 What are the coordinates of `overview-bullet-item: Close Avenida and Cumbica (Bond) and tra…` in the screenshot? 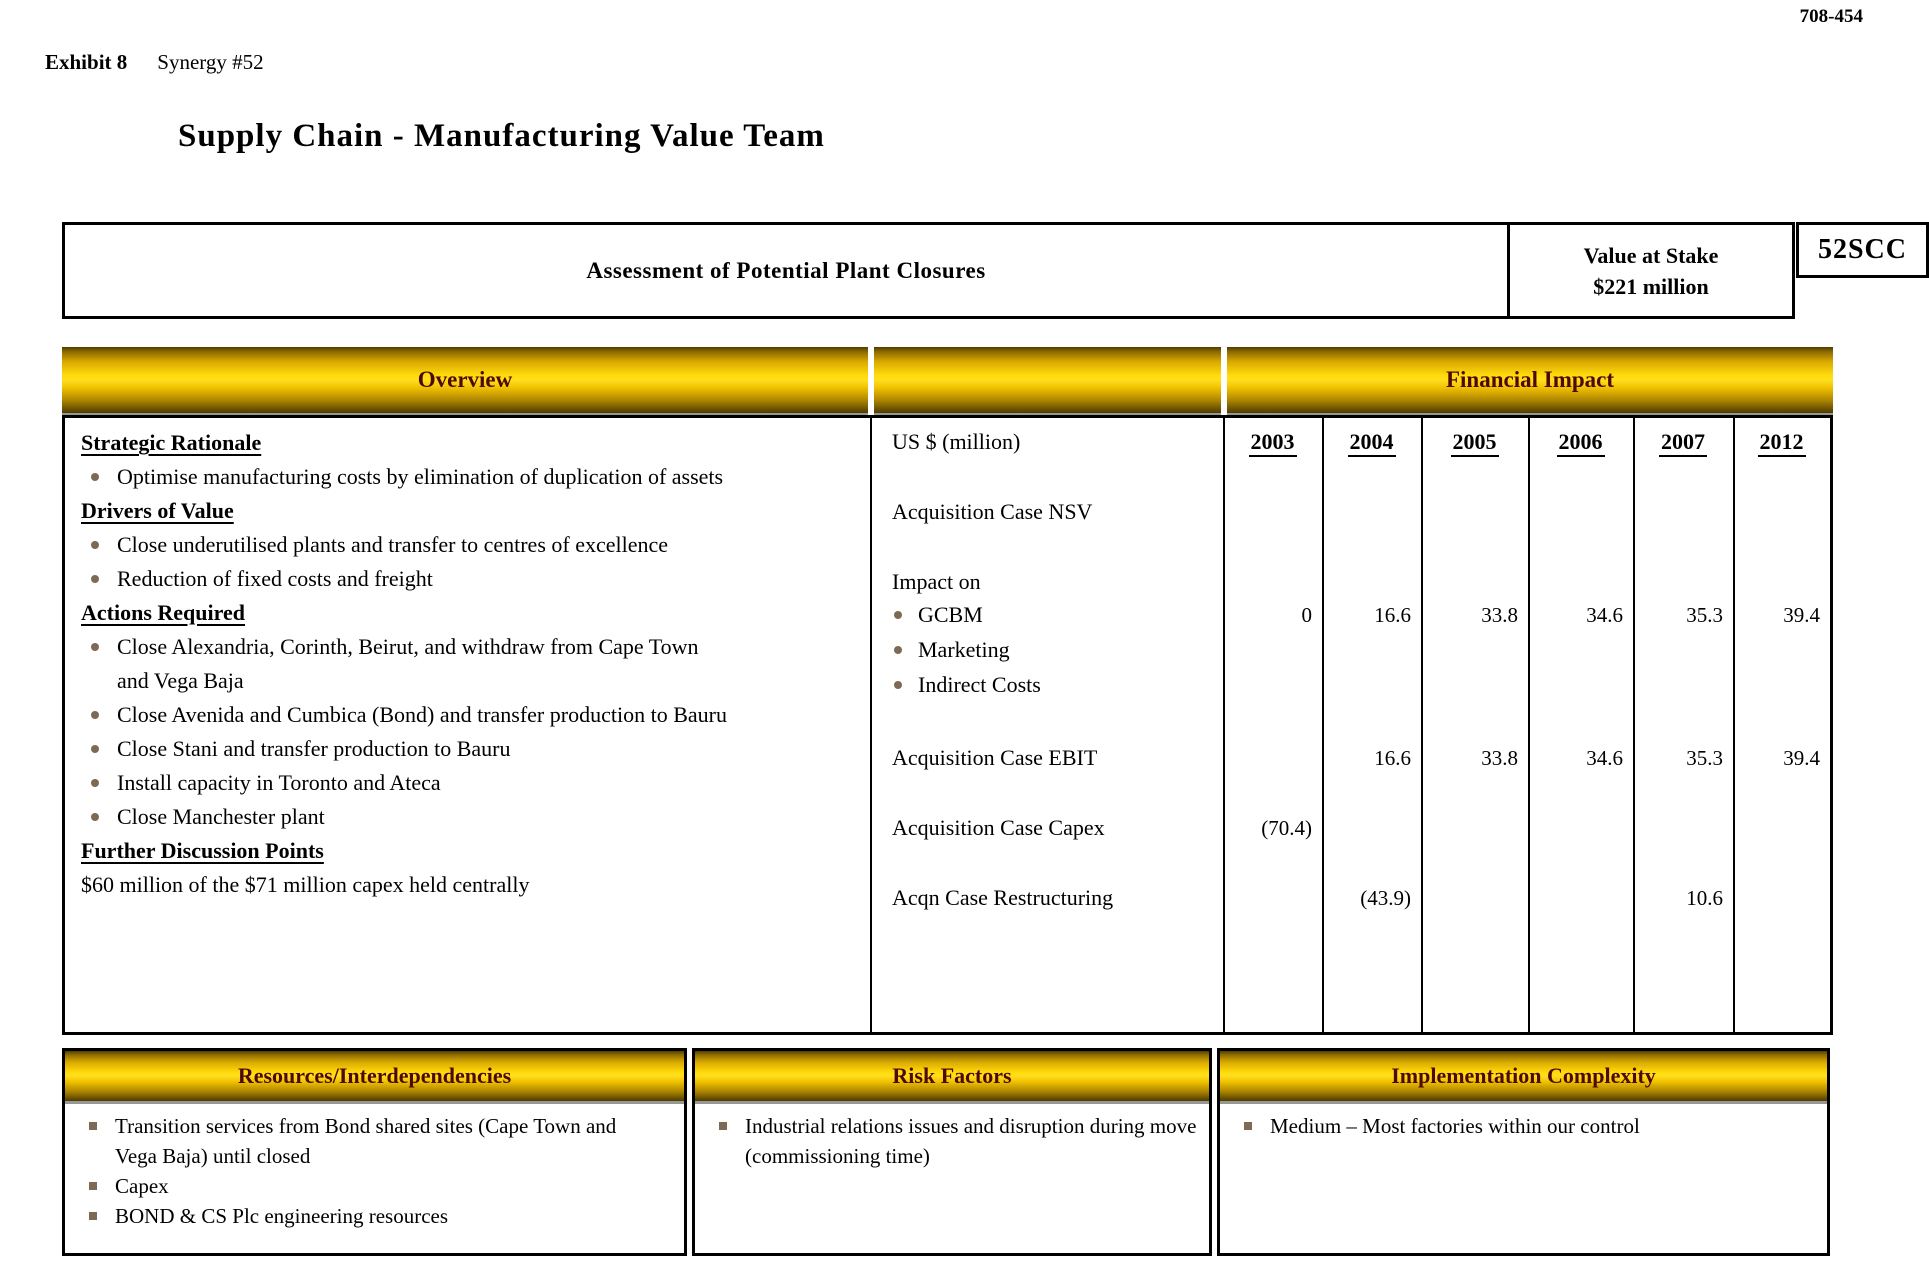 It's located at (405, 715).